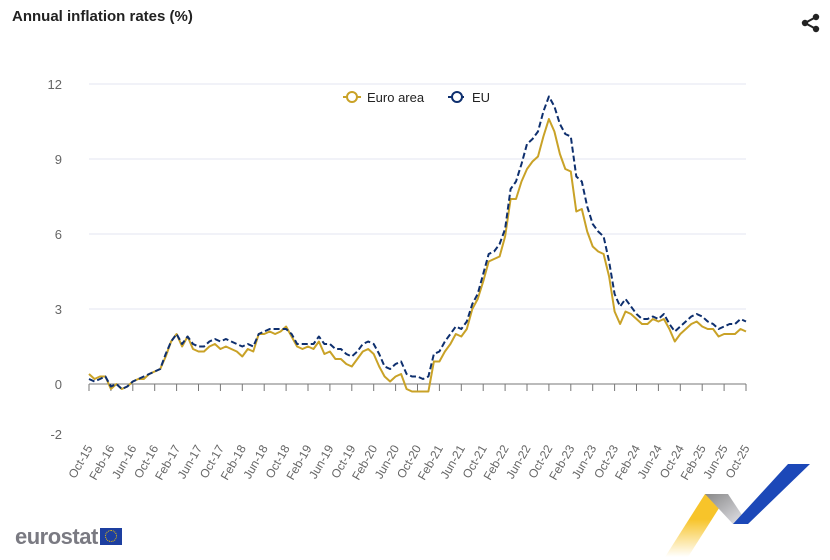  I want to click on y-tick-label: 6, so click(58, 234).